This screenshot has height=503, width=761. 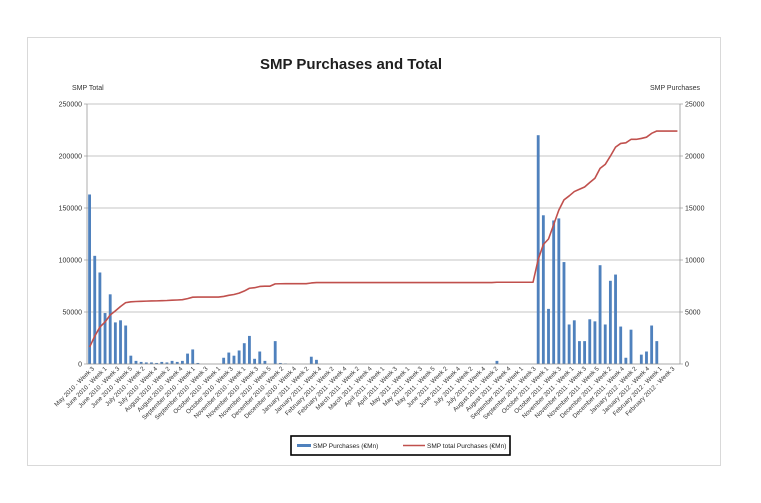 What do you see at coordinates (687, 365) in the screenshot?
I see `right-tick-label: 0` at bounding box center [687, 365].